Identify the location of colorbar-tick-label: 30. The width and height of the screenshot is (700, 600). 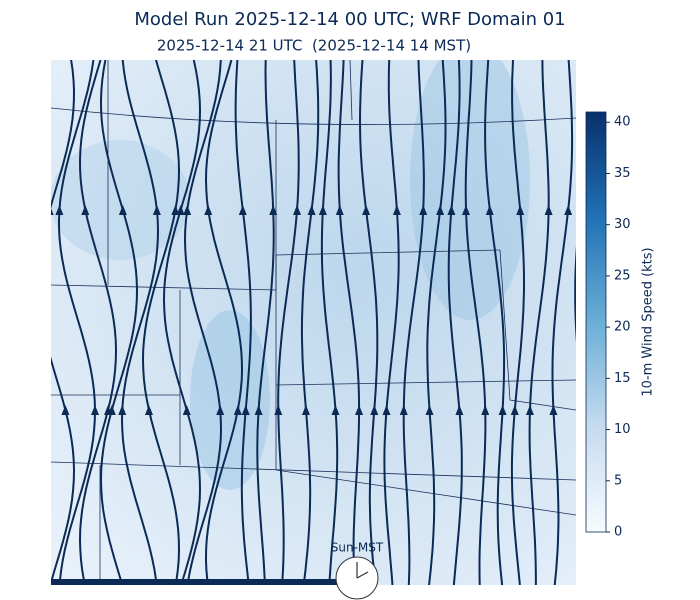
(622, 224).